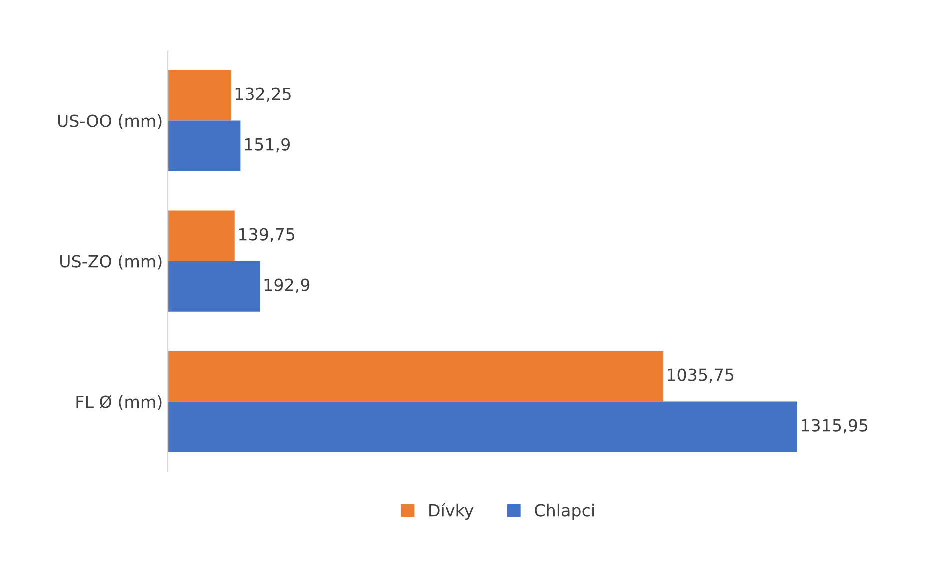 Image resolution: width=944 pixels, height=568 pixels. Describe the element at coordinates (287, 286) in the screenshot. I see `data-label: 192,9` at that location.